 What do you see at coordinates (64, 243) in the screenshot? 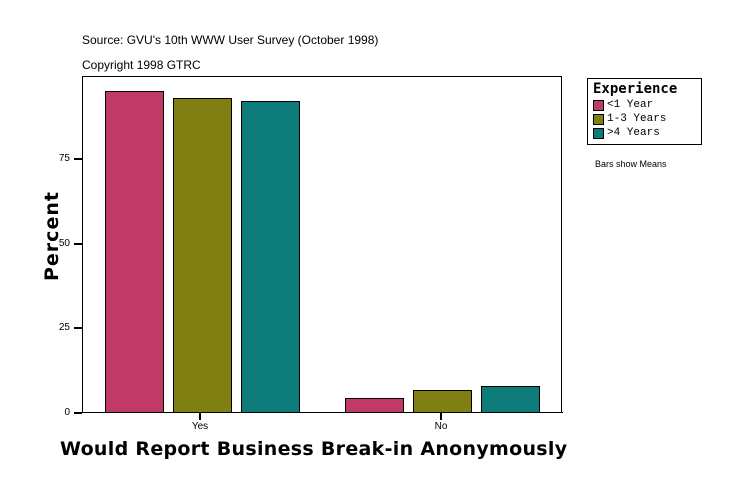
I see `y-tick-label: 50` at bounding box center [64, 243].